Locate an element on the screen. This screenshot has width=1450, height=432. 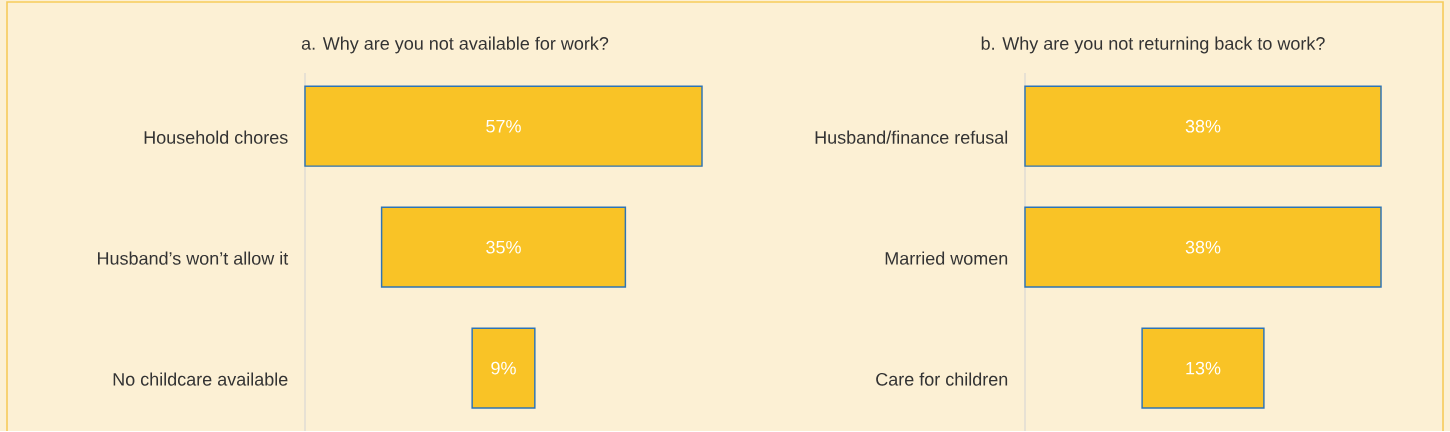
text: b. Why are you not returning back to work? is located at coordinates (1153, 45).